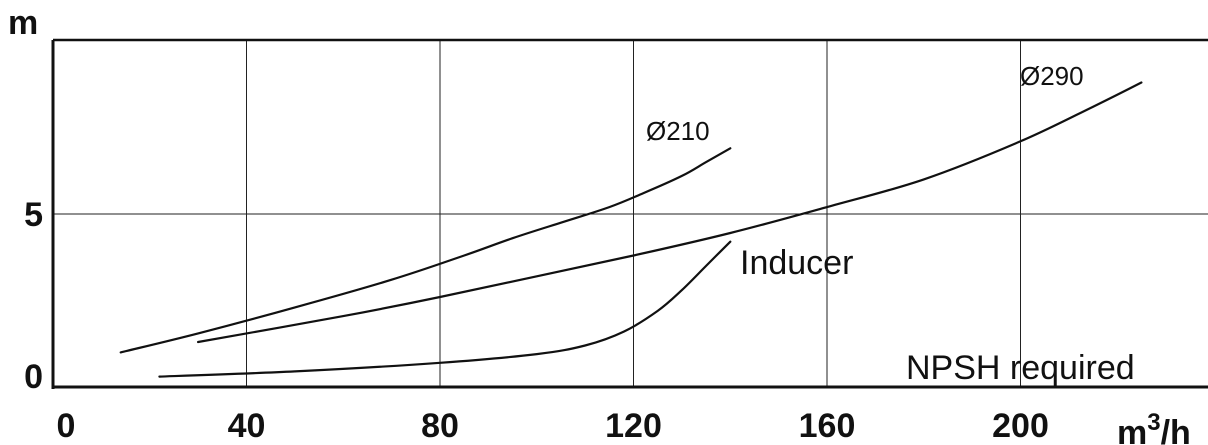 The height and width of the screenshot is (445, 1208). Describe the element at coordinates (678, 131) in the screenshot. I see `annotation-d210: Ø210` at that location.